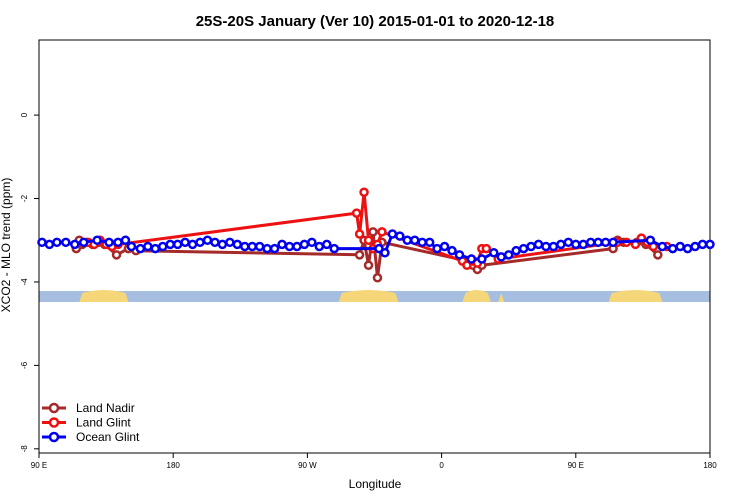 The width and height of the screenshot is (750, 500). What do you see at coordinates (24, 282) in the screenshot?
I see `y-tick-label: -4` at bounding box center [24, 282].